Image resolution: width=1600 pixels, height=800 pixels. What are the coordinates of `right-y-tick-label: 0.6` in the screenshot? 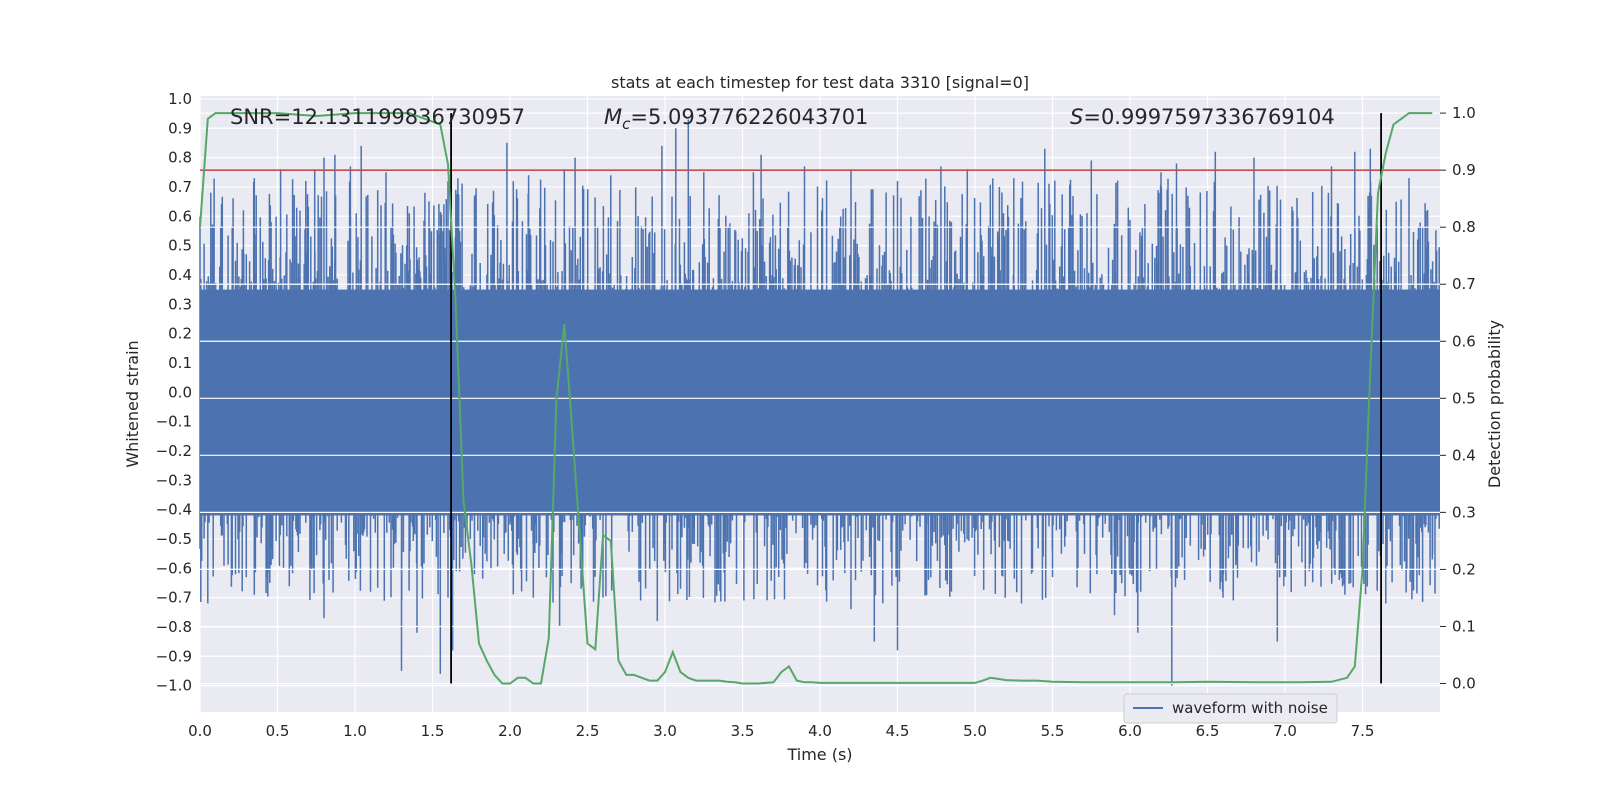 It's located at (1464, 341).